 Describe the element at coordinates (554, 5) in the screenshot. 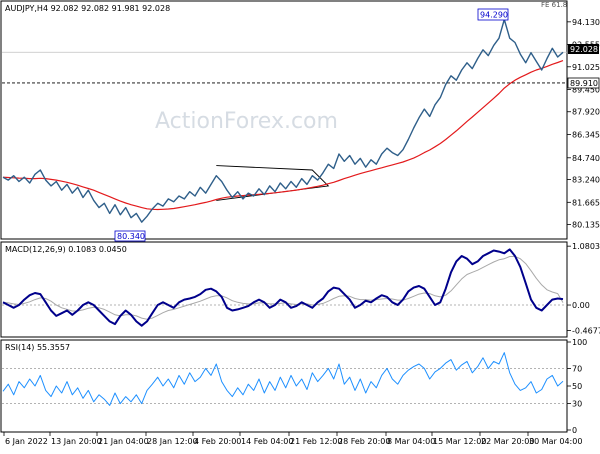

I see `fe-label: FE 61.8` at that location.